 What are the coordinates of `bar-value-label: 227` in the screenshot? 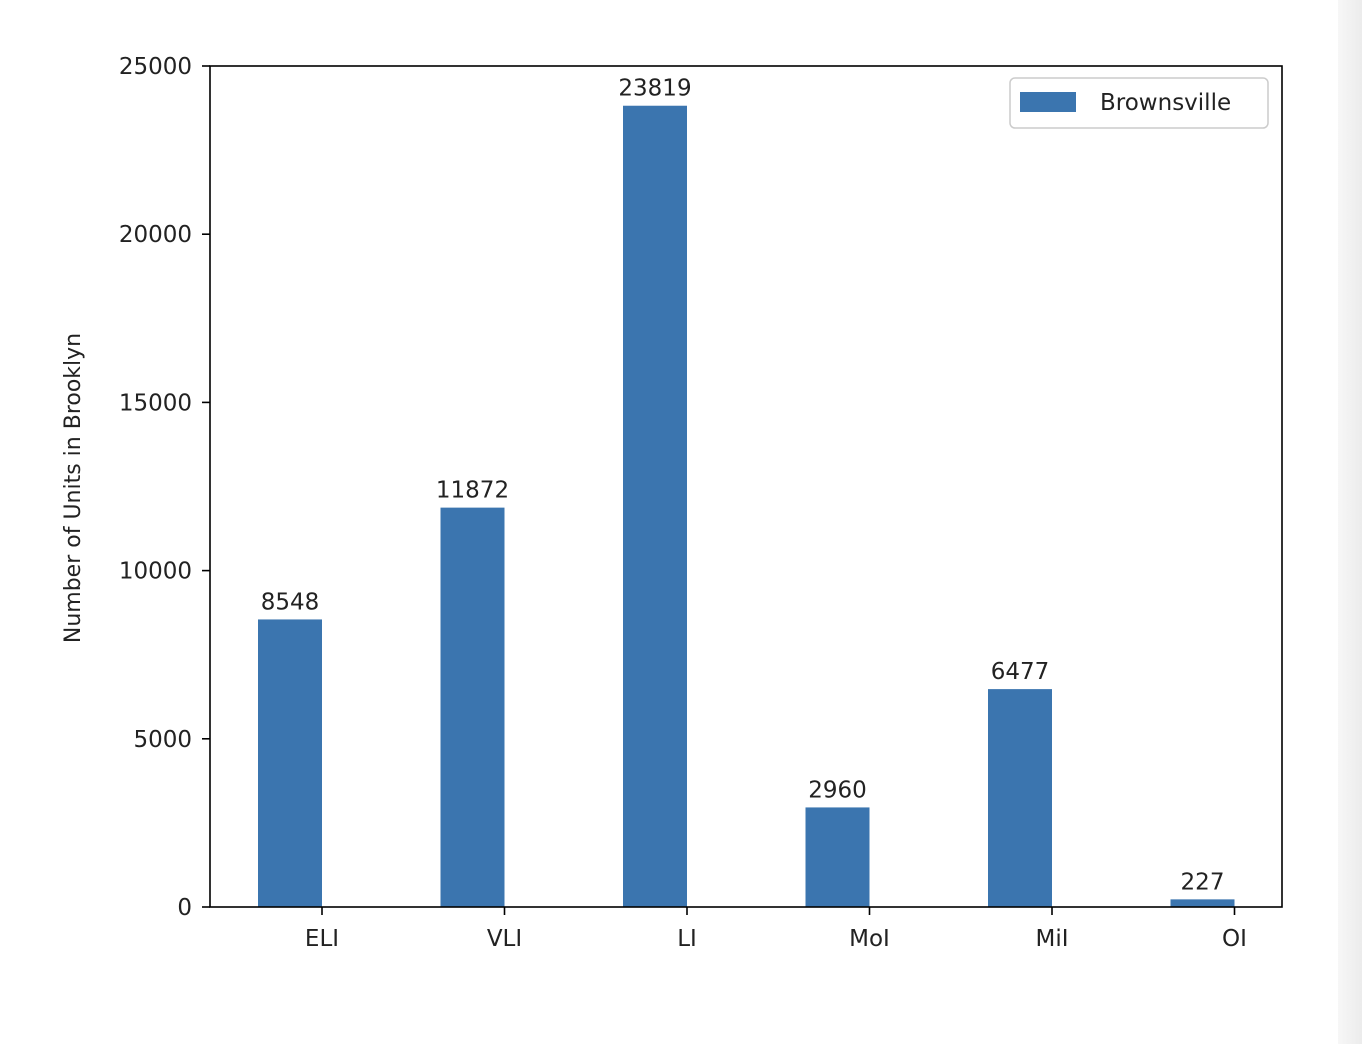 It's located at (1203, 882).